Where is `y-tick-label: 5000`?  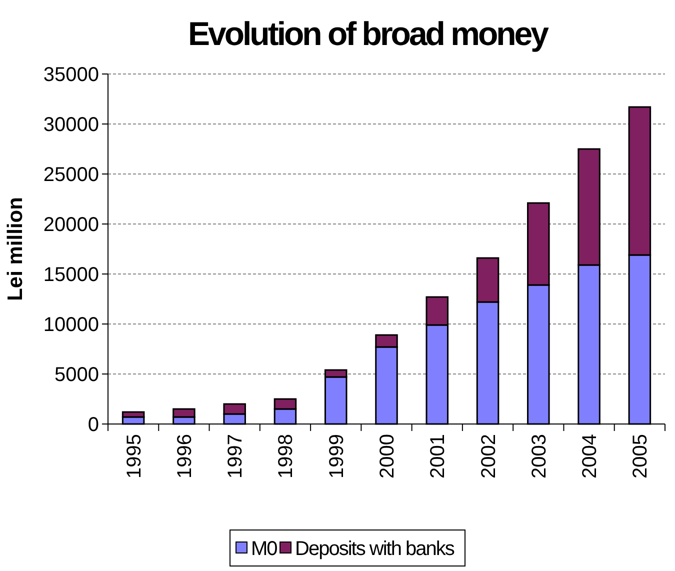 y-tick-label: 5000 is located at coordinates (76, 375).